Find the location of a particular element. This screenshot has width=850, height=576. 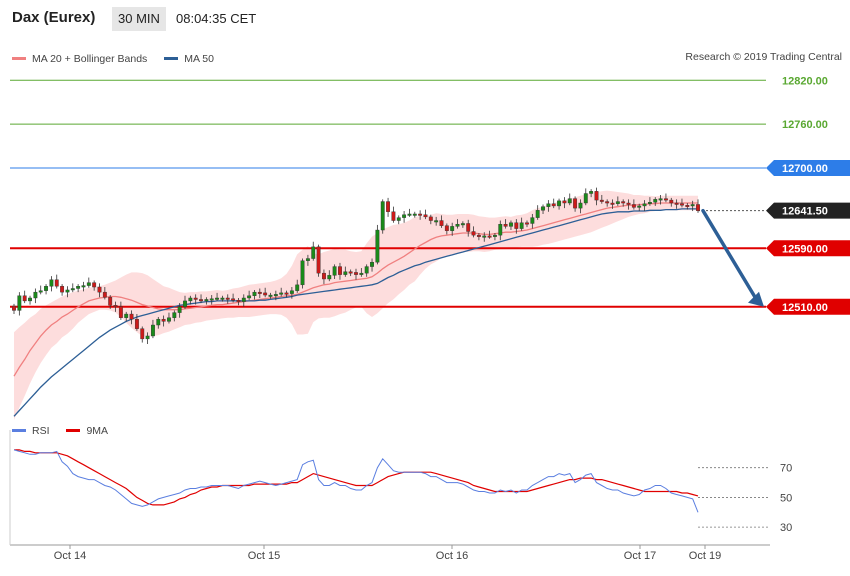

legend-rsi-label: RSI is located at coordinates (41, 430).